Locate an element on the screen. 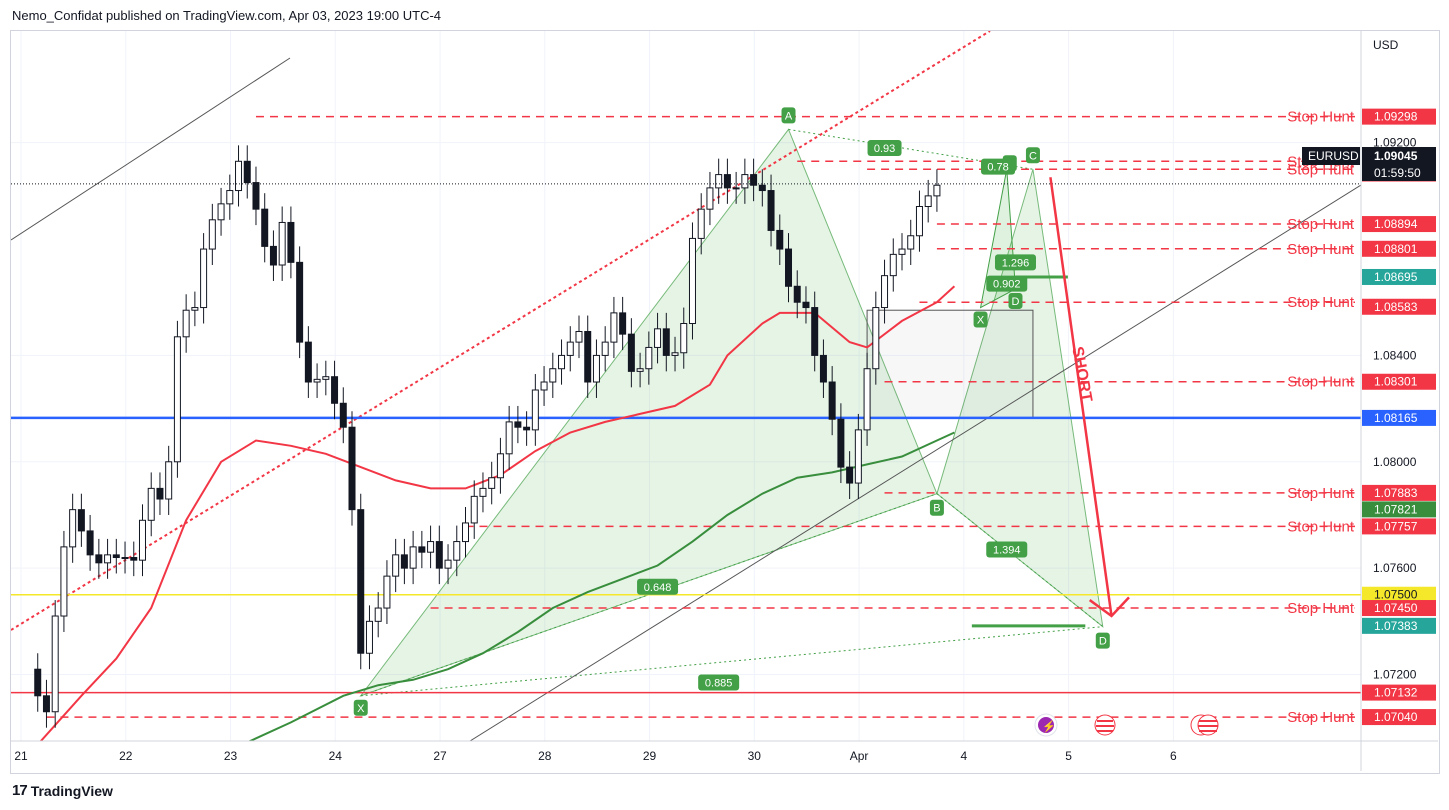 The image size is (1449, 810). high-label: H is located at coordinates (282, 47).